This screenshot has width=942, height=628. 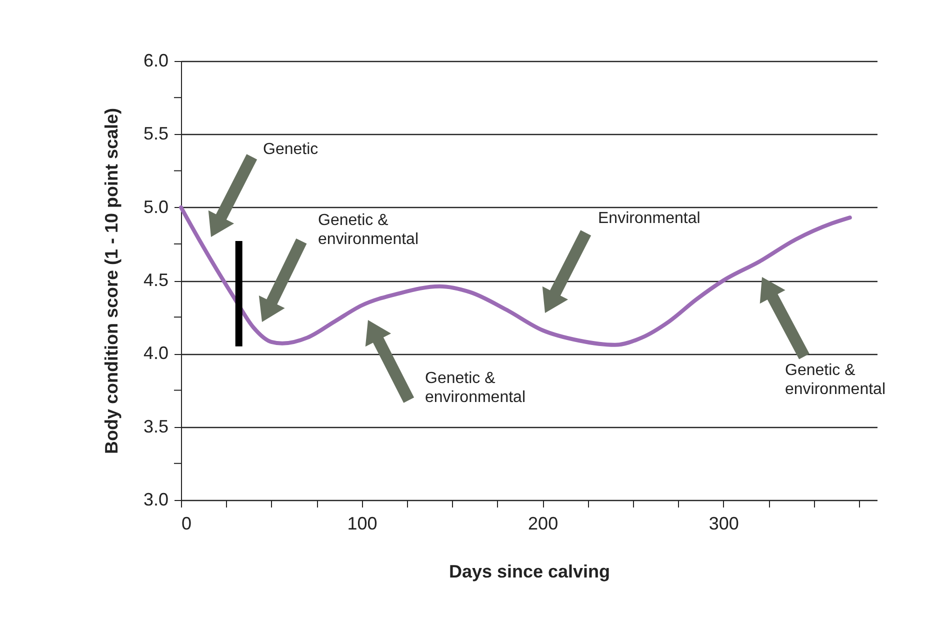 I want to click on x-axis-title: Days since calving, so click(x=529, y=572).